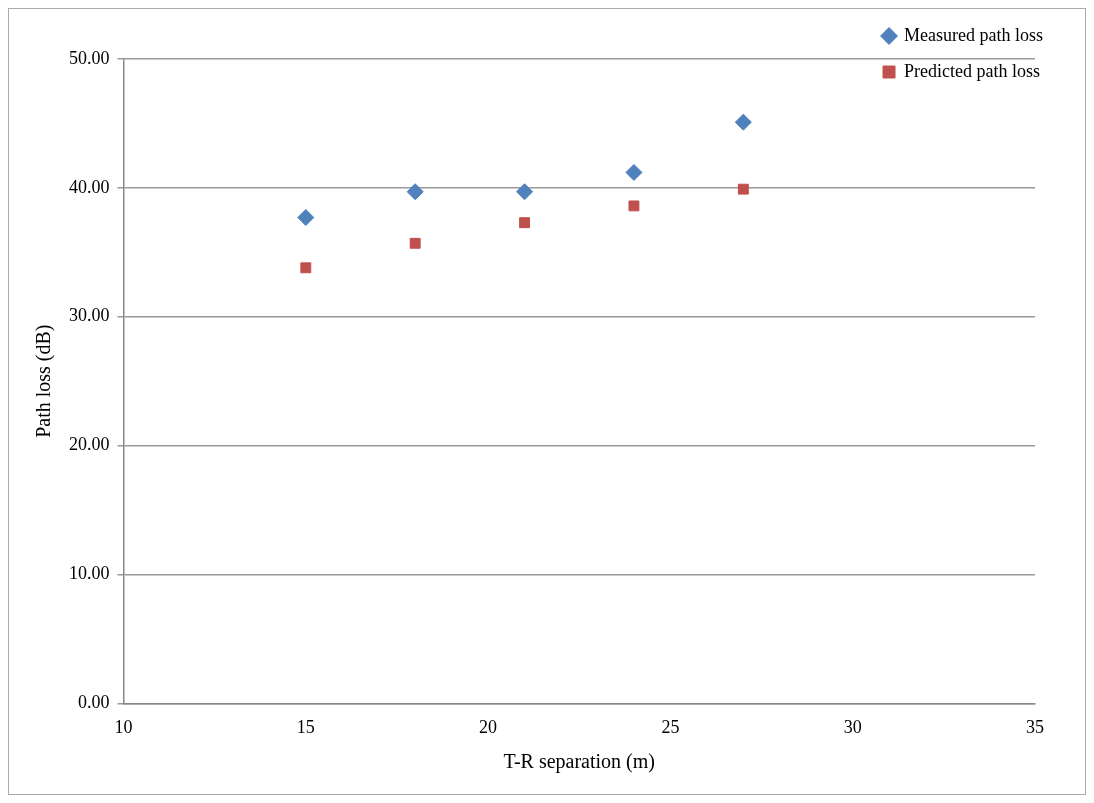  What do you see at coordinates (1035, 726) in the screenshot?
I see `x-tick-label: 35` at bounding box center [1035, 726].